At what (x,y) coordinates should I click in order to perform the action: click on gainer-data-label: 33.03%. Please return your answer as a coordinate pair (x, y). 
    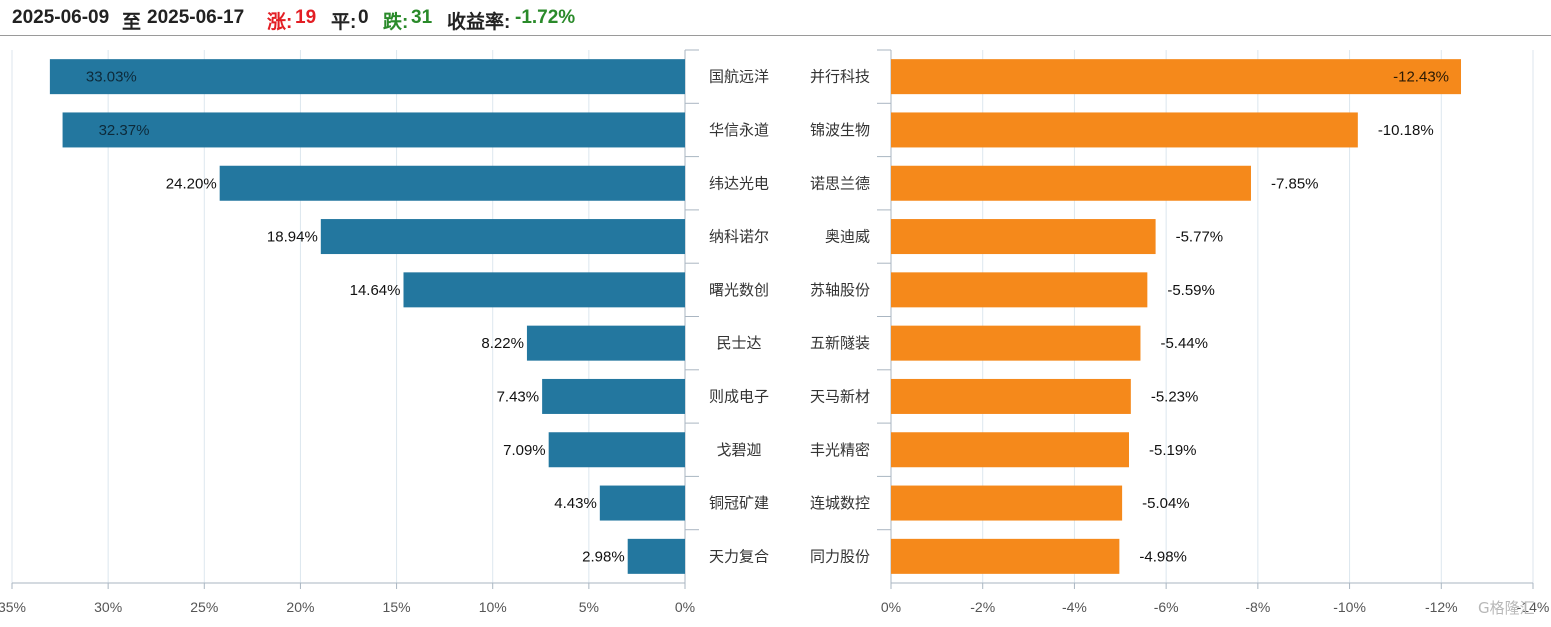
    Looking at the image, I should click on (111, 77).